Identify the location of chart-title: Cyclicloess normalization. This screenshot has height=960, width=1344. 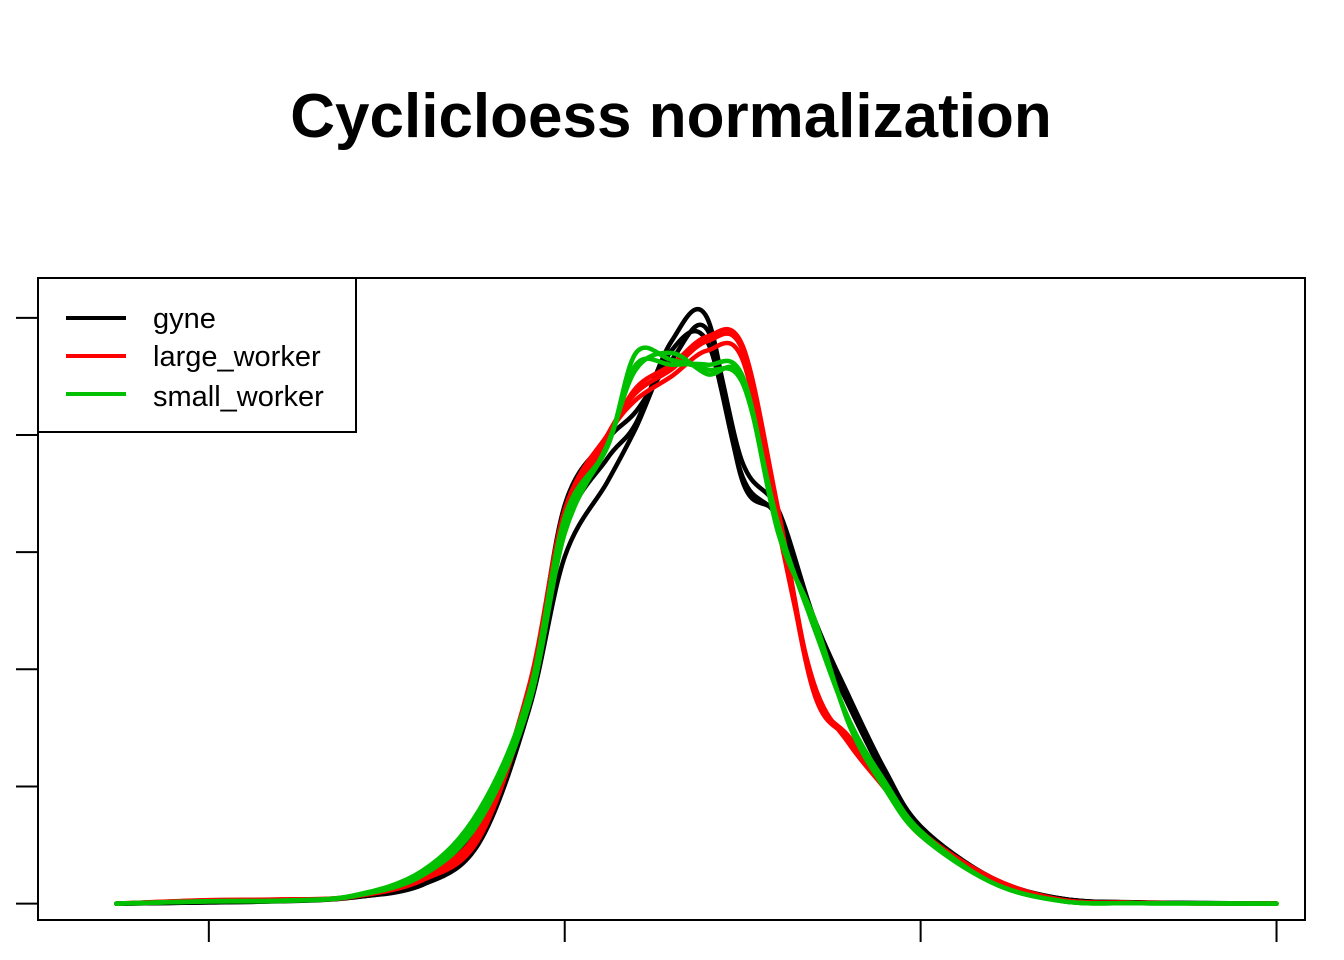
(670, 116).